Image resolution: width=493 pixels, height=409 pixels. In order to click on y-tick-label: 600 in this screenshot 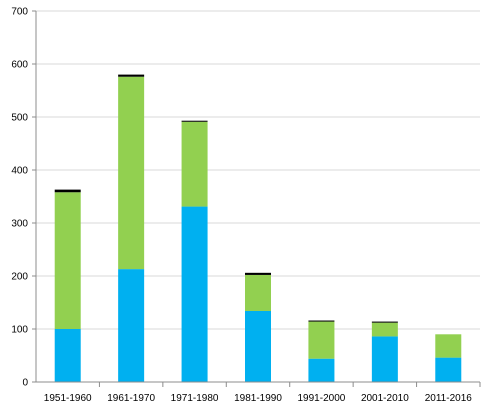, I will do `click(19, 65)`.